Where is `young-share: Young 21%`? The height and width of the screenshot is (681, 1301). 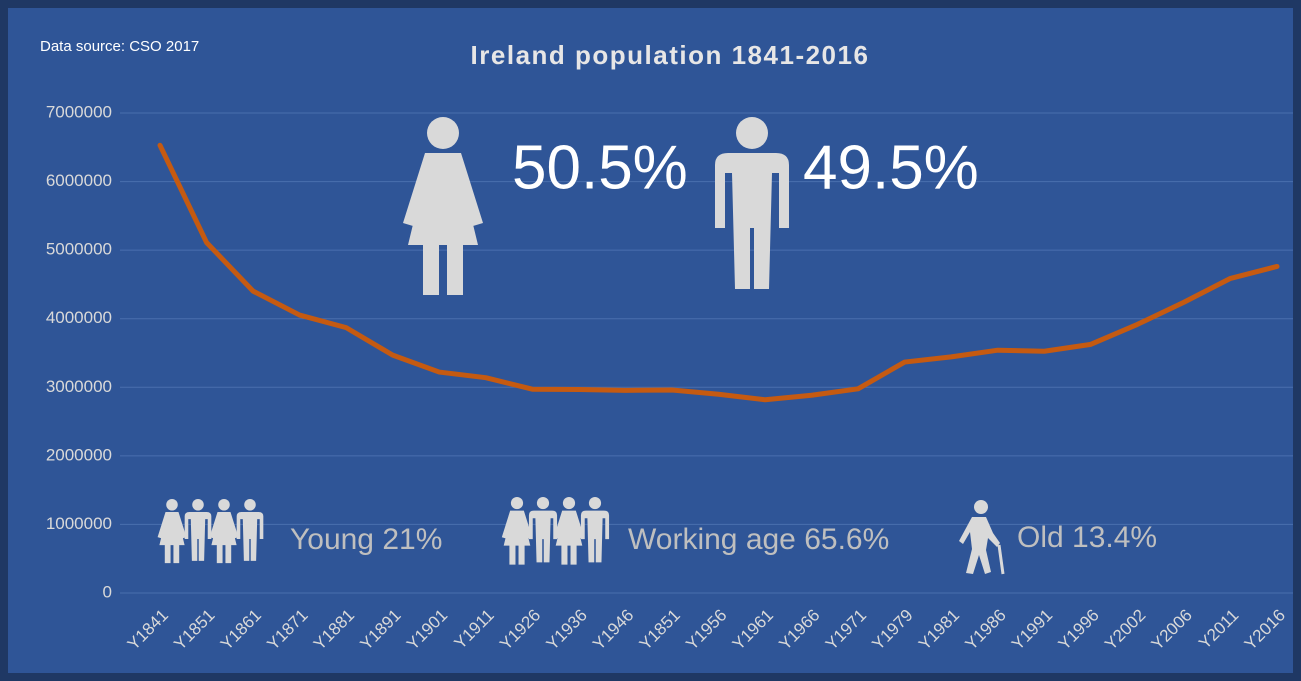
young-share: Young 21% is located at coordinates (366, 539).